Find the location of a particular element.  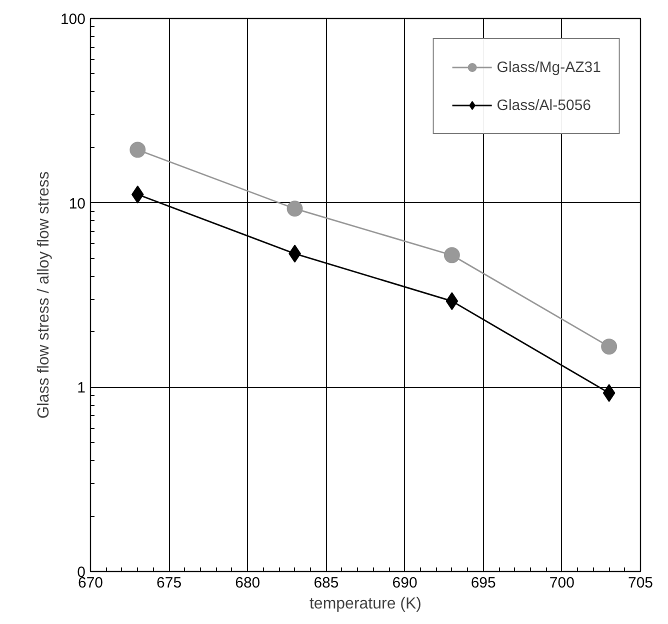

x-tick-label: 705 is located at coordinates (641, 583).